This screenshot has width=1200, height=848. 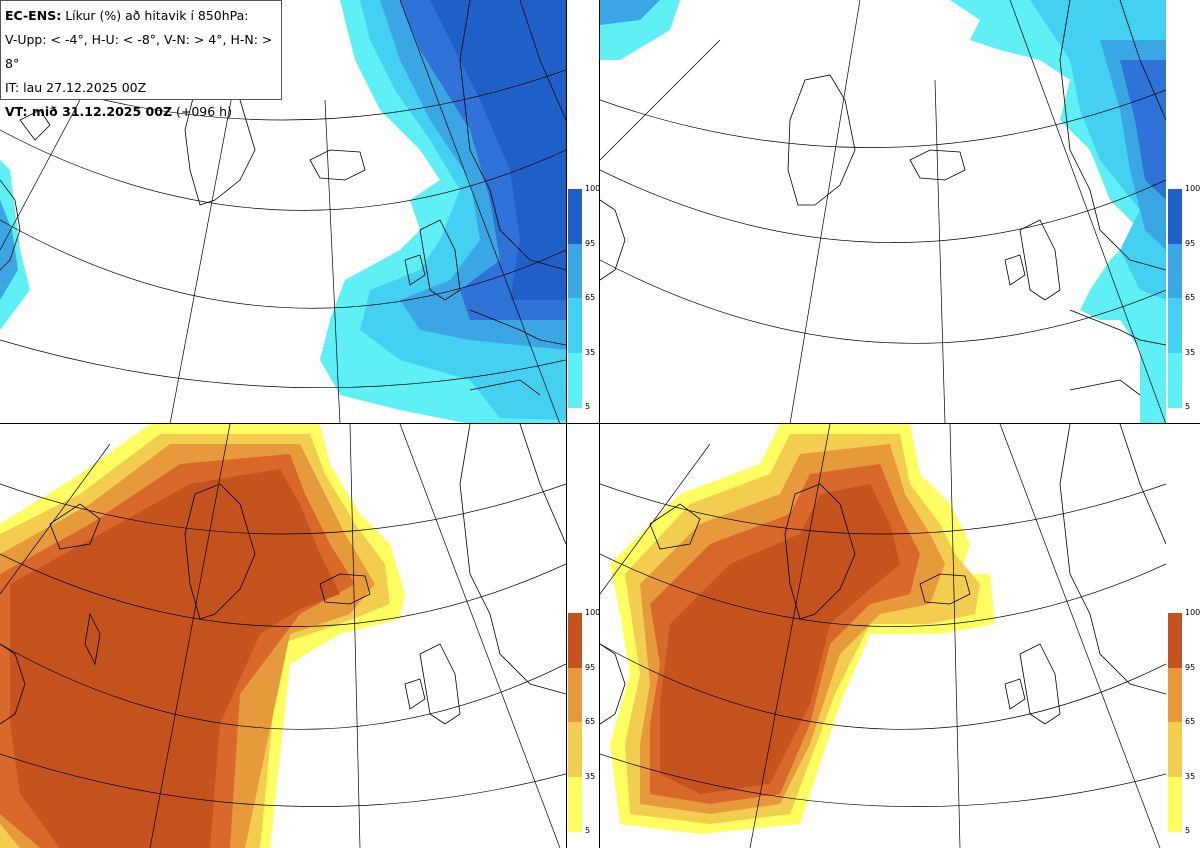 I want to click on colorbar-cold-right: 100 95 65 35 5, so click(x=1184, y=297).